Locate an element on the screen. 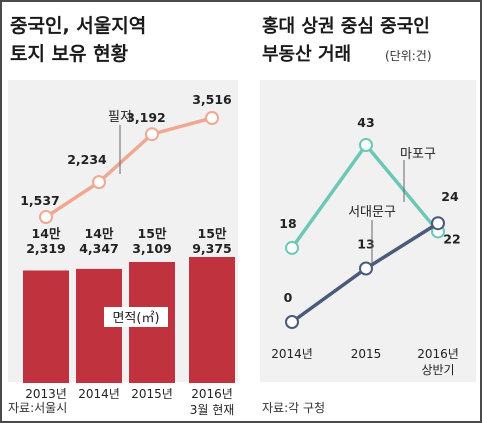 The width and height of the screenshot is (482, 423). right-unit-label: (단위:건) is located at coordinates (408, 56).